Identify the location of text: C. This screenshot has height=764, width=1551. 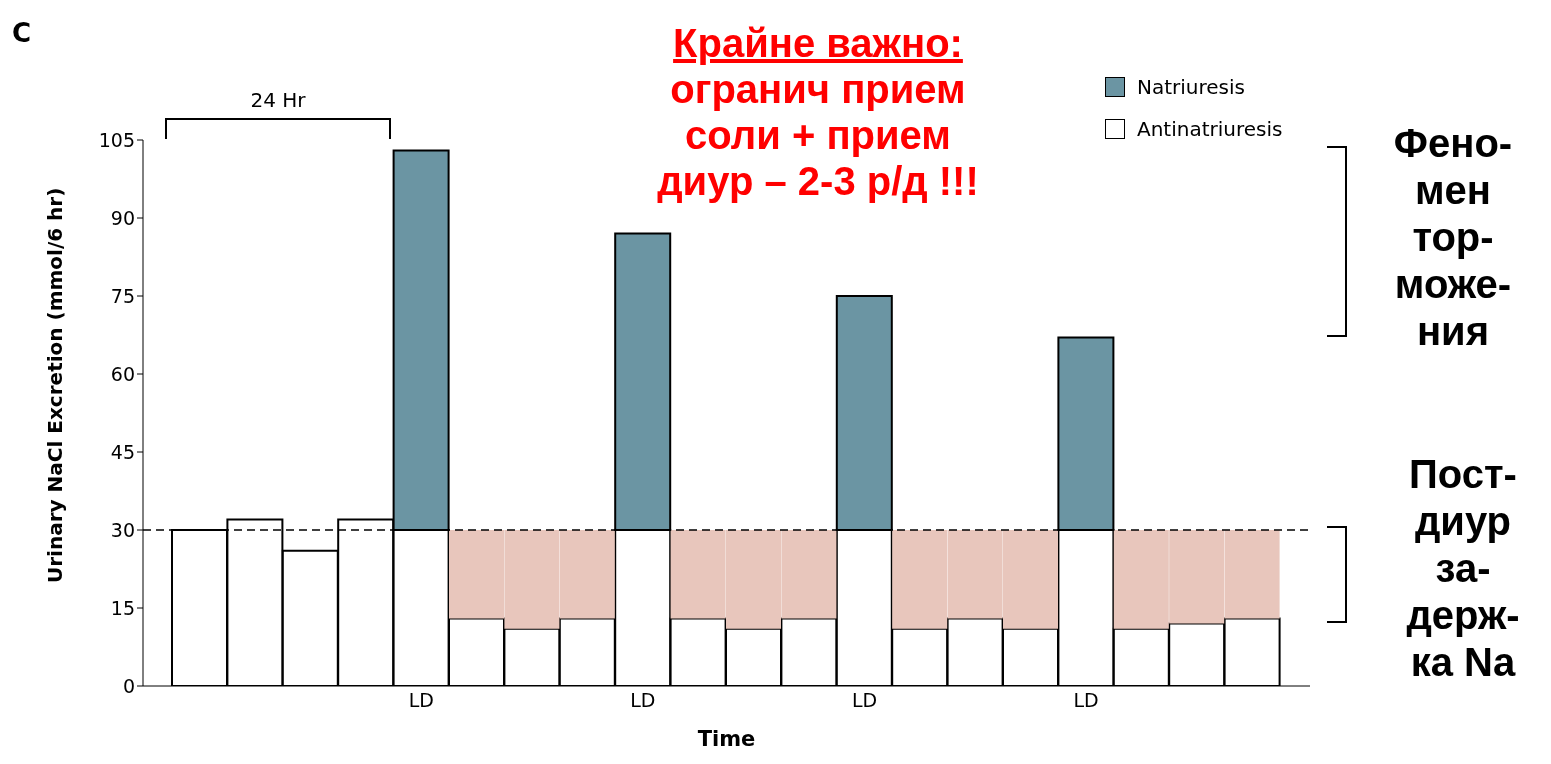
(22, 33).